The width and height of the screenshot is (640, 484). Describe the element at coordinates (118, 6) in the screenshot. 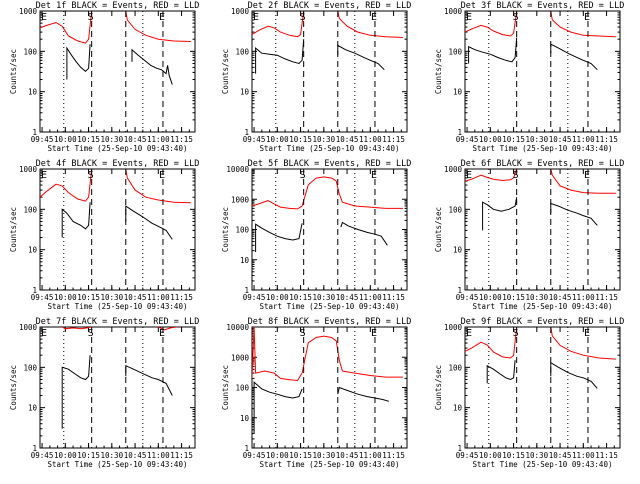

I see `chart-title: Det 1f BLACK = Events, RED = LLD` at that location.